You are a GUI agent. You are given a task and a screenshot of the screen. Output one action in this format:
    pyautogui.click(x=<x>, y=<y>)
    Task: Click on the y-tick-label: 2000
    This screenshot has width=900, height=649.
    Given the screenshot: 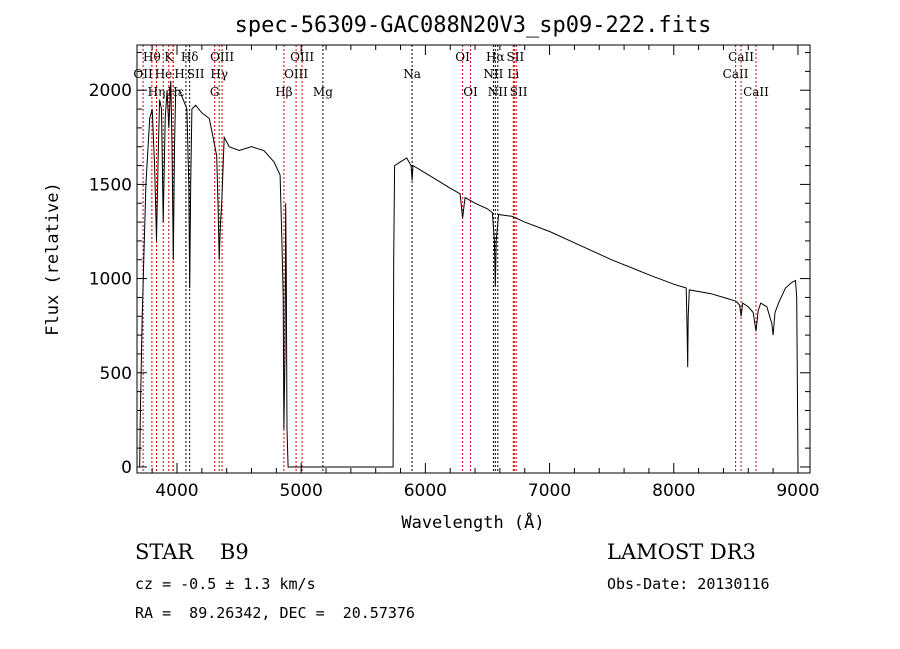 What is the action you would take?
    pyautogui.click(x=110, y=91)
    